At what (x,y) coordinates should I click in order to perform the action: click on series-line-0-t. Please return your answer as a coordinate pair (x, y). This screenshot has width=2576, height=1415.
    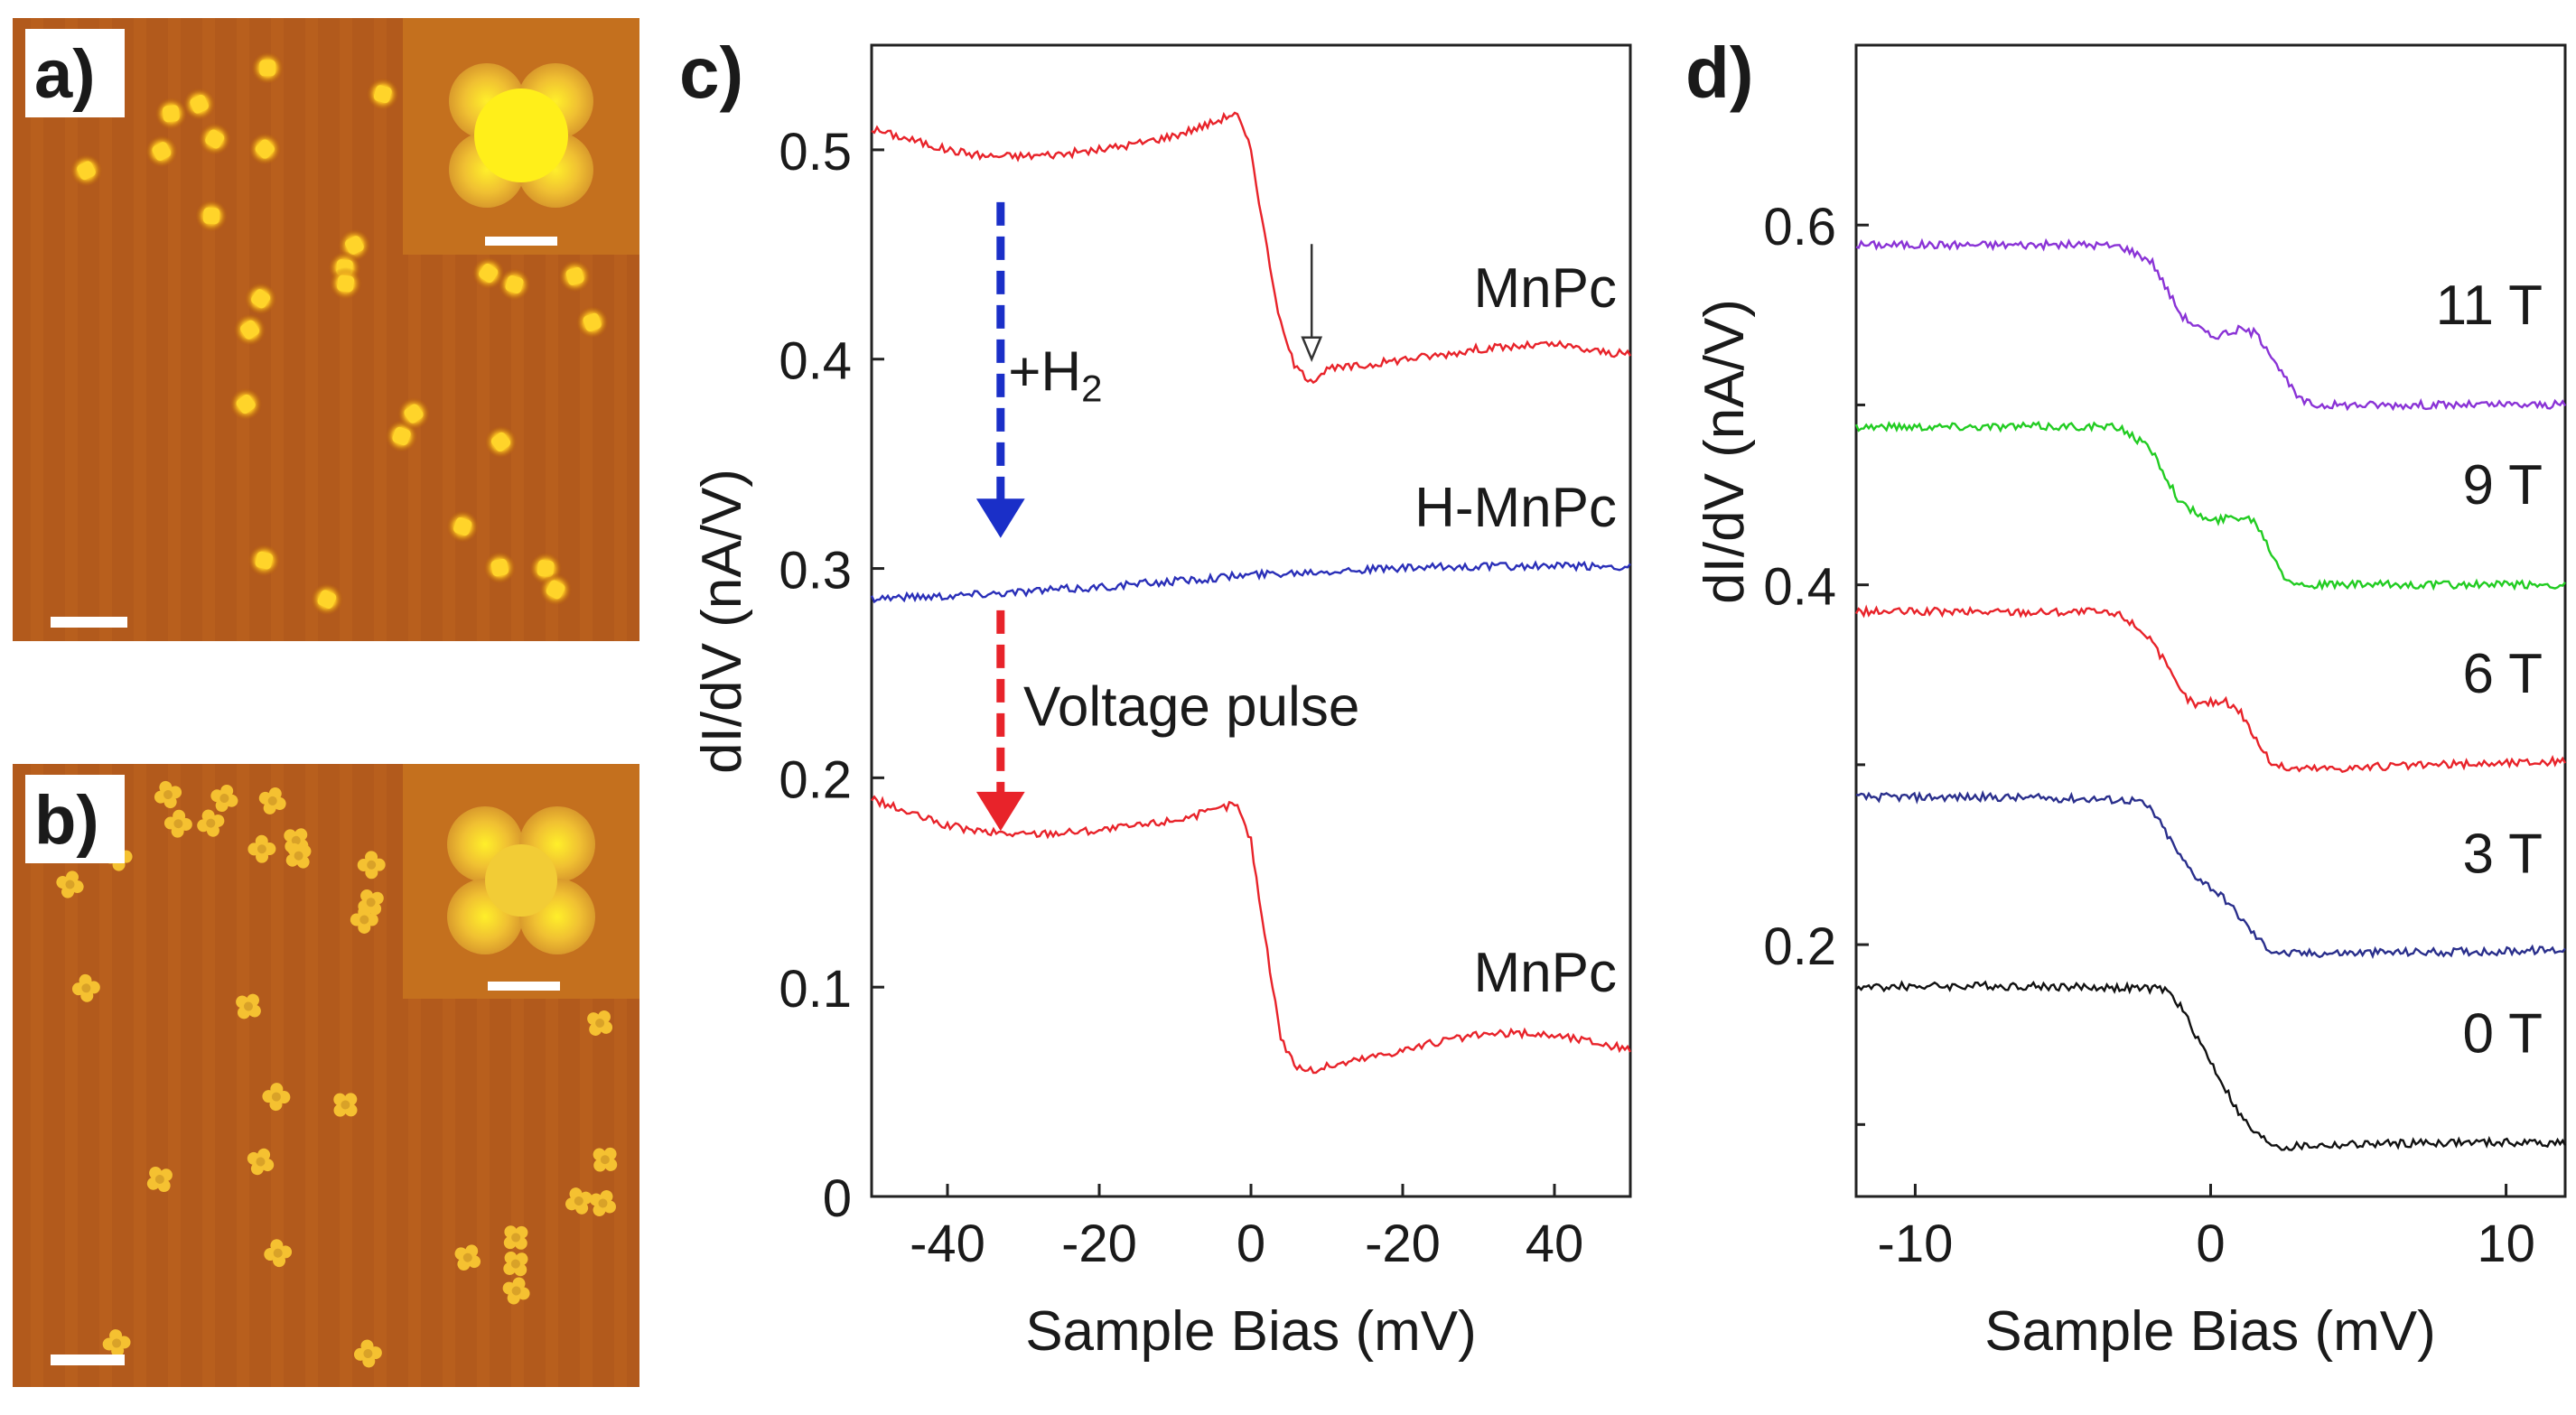
    Looking at the image, I should click on (2211, 1065).